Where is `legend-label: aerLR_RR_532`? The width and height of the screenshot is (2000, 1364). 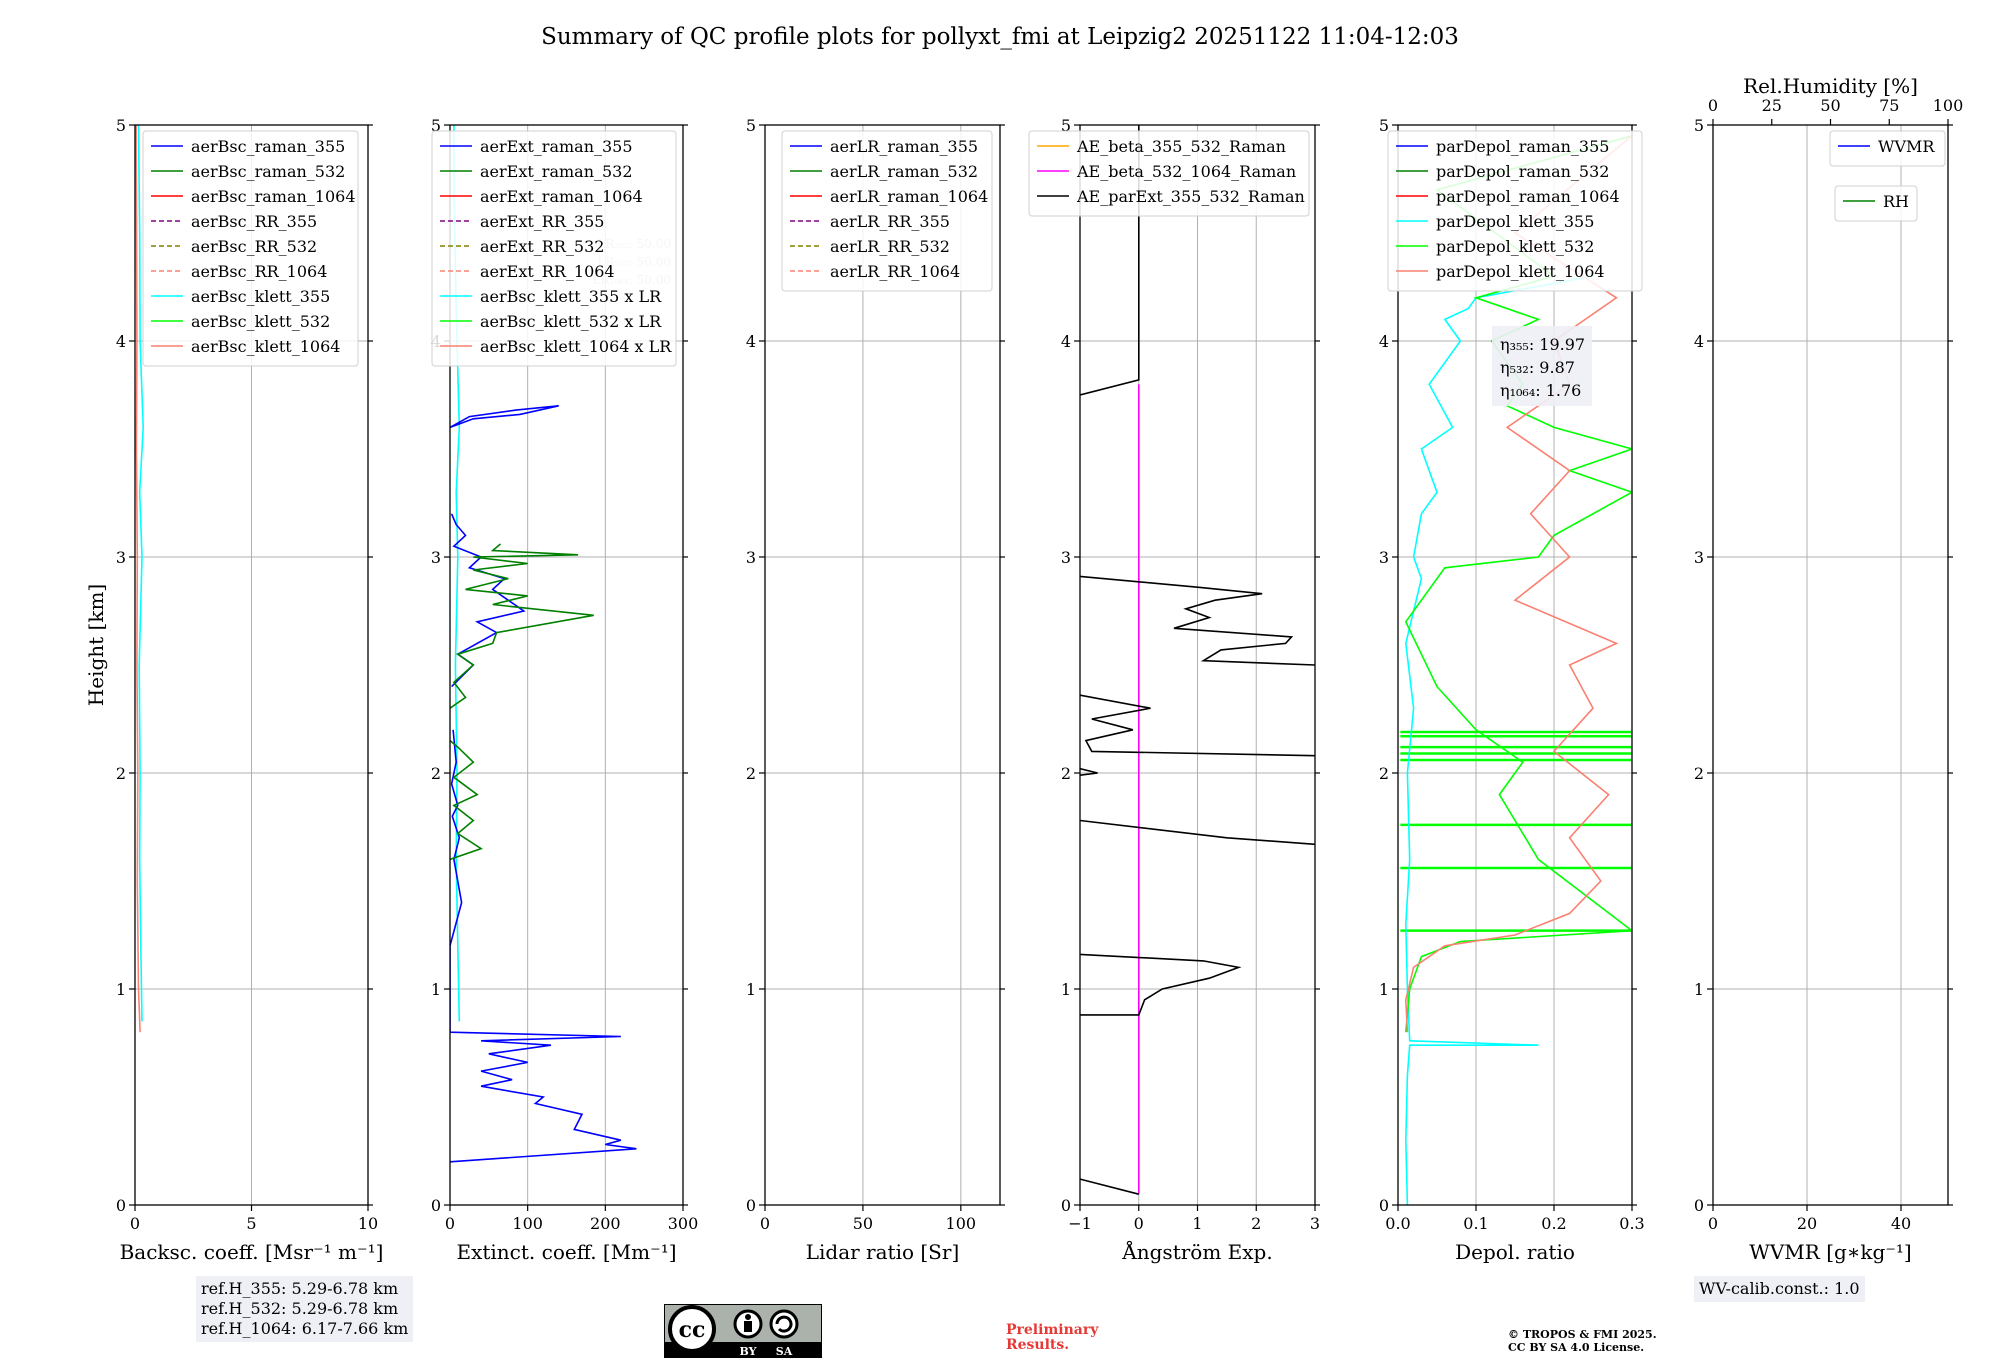 legend-label: aerLR_RR_532 is located at coordinates (890, 246).